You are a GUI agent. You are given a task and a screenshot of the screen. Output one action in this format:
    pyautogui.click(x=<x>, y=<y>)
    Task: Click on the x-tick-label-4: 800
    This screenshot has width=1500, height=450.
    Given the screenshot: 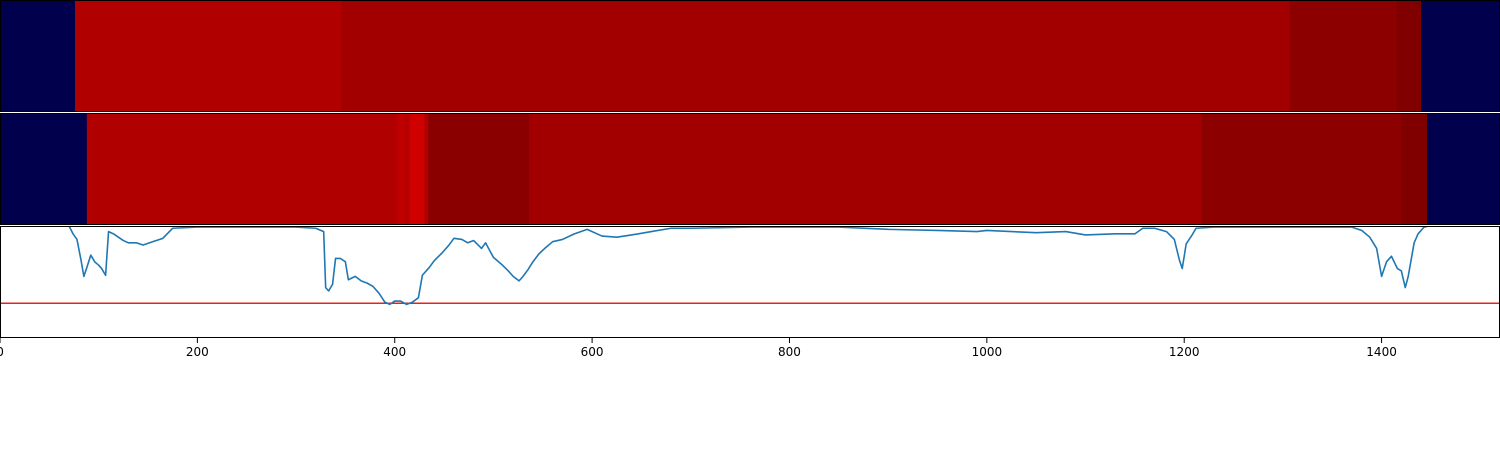 What is the action you would take?
    pyautogui.click(x=789, y=352)
    